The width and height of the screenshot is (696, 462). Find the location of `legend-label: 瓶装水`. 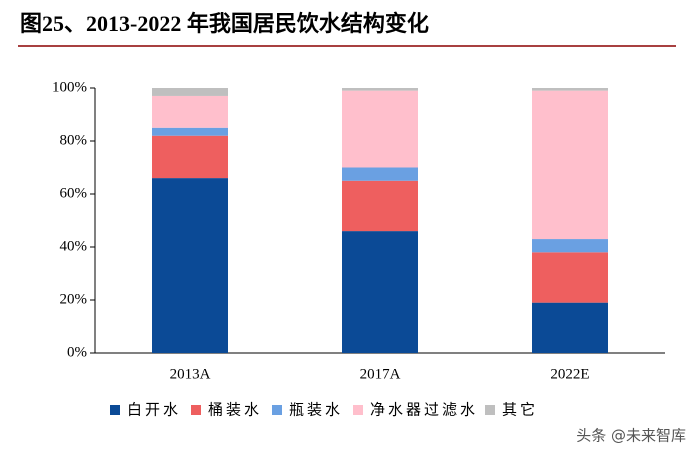

legend-label: 瓶装水 is located at coordinates (316, 409).